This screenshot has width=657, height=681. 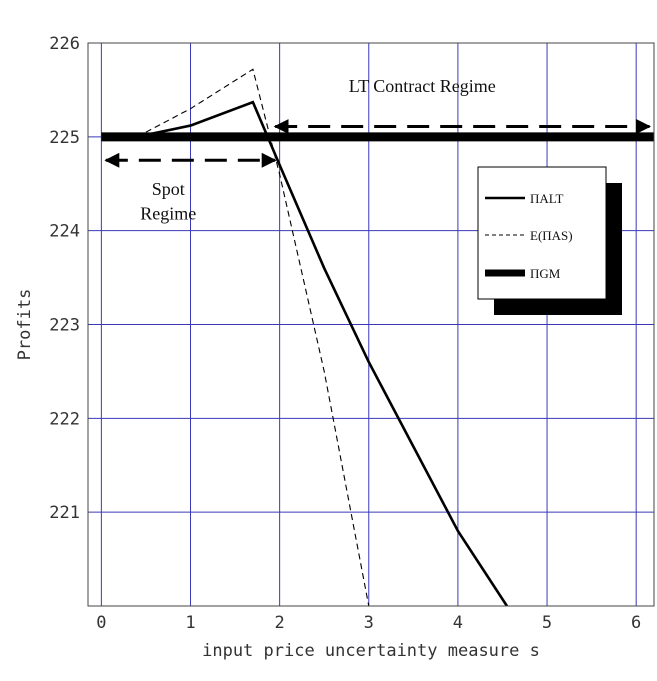 I want to click on y-tick-label: 224, so click(x=64, y=232).